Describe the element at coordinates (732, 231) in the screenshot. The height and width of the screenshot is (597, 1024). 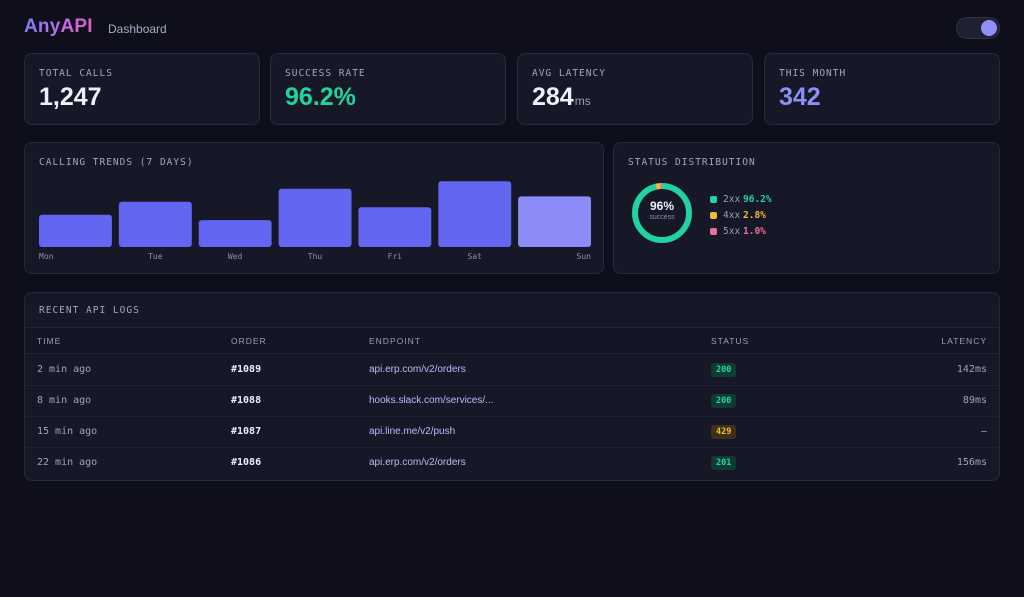
I see `legend-code: 5xx` at that location.